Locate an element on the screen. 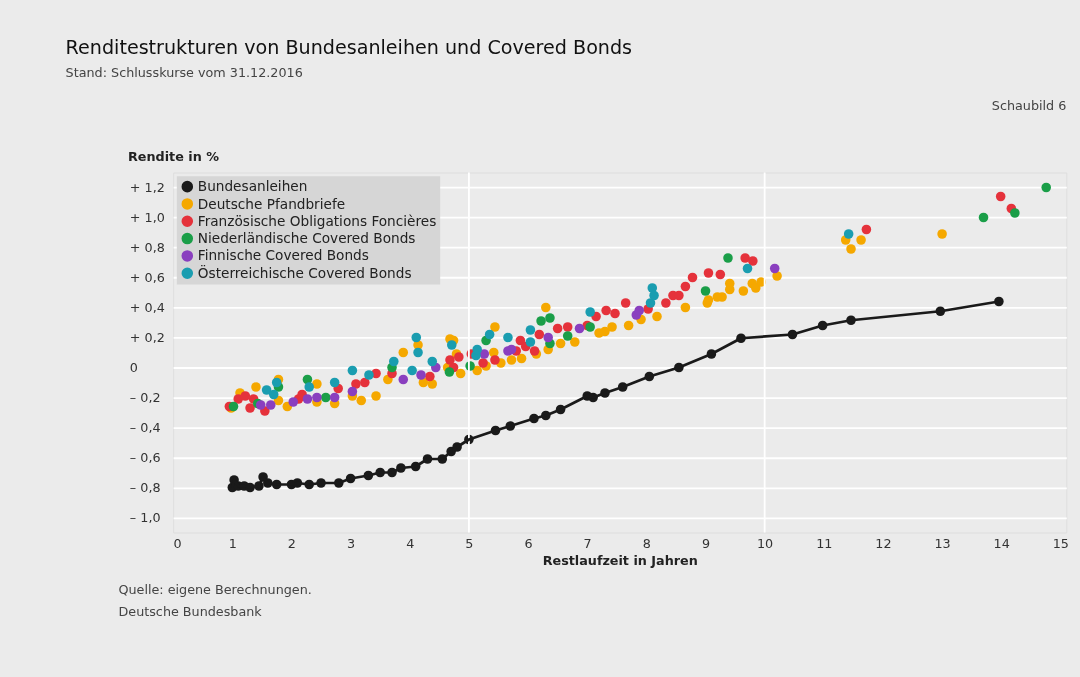 The image size is (1080, 677). x-axis-title: Restlaufzeit in Jahren is located at coordinates (620, 560).